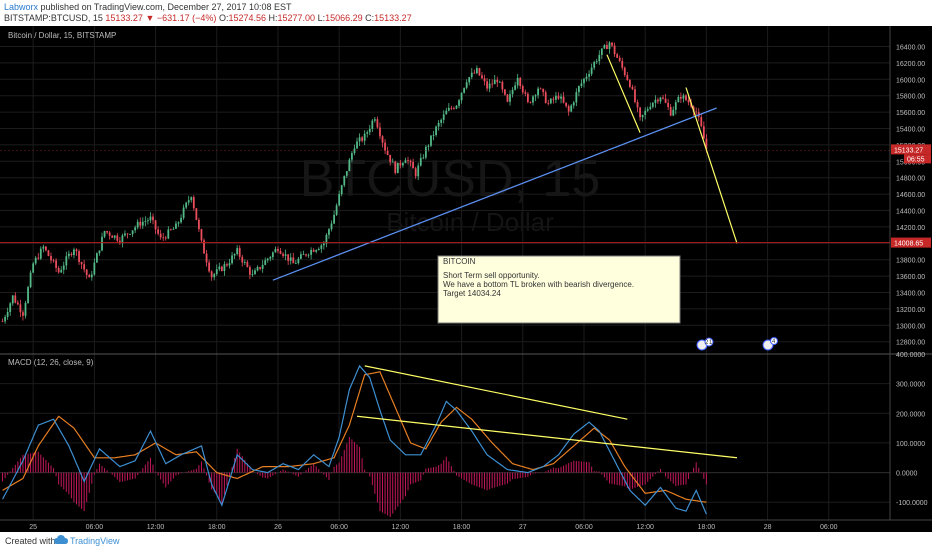 This screenshot has height=550, width=932. What do you see at coordinates (916, 159) in the screenshot?
I see `countdown-tag-label: 06:55` at bounding box center [916, 159].